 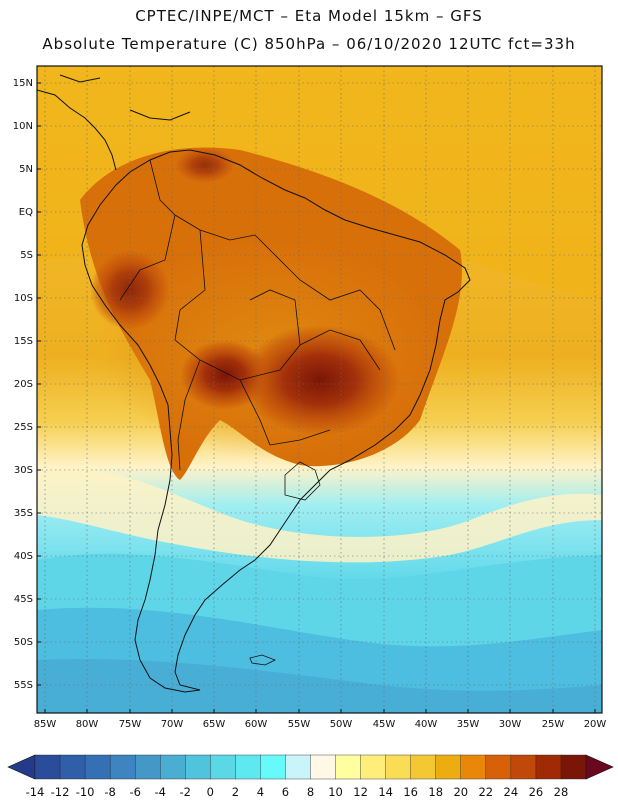 I want to click on lon-label: 60W, so click(x=256, y=724).